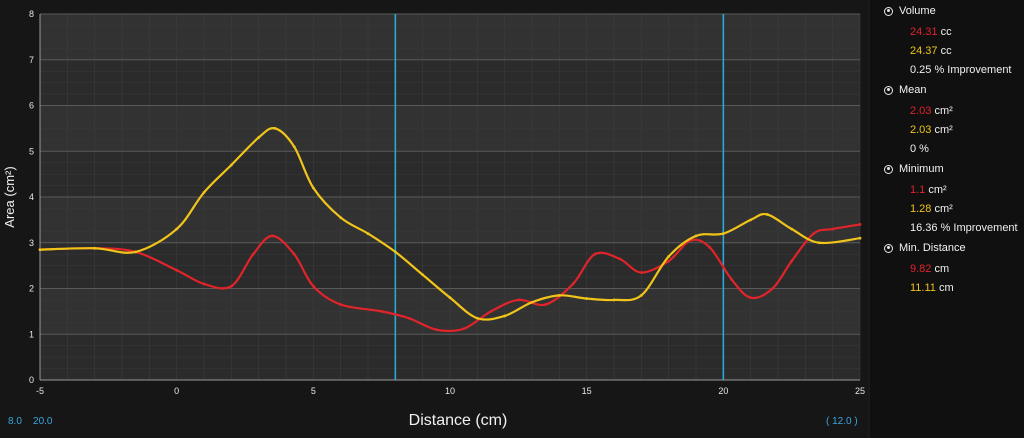 This screenshot has height=438, width=1024. What do you see at coordinates (9, 196) in the screenshot?
I see `y-axis-title: Area (cm²)` at bounding box center [9, 196].